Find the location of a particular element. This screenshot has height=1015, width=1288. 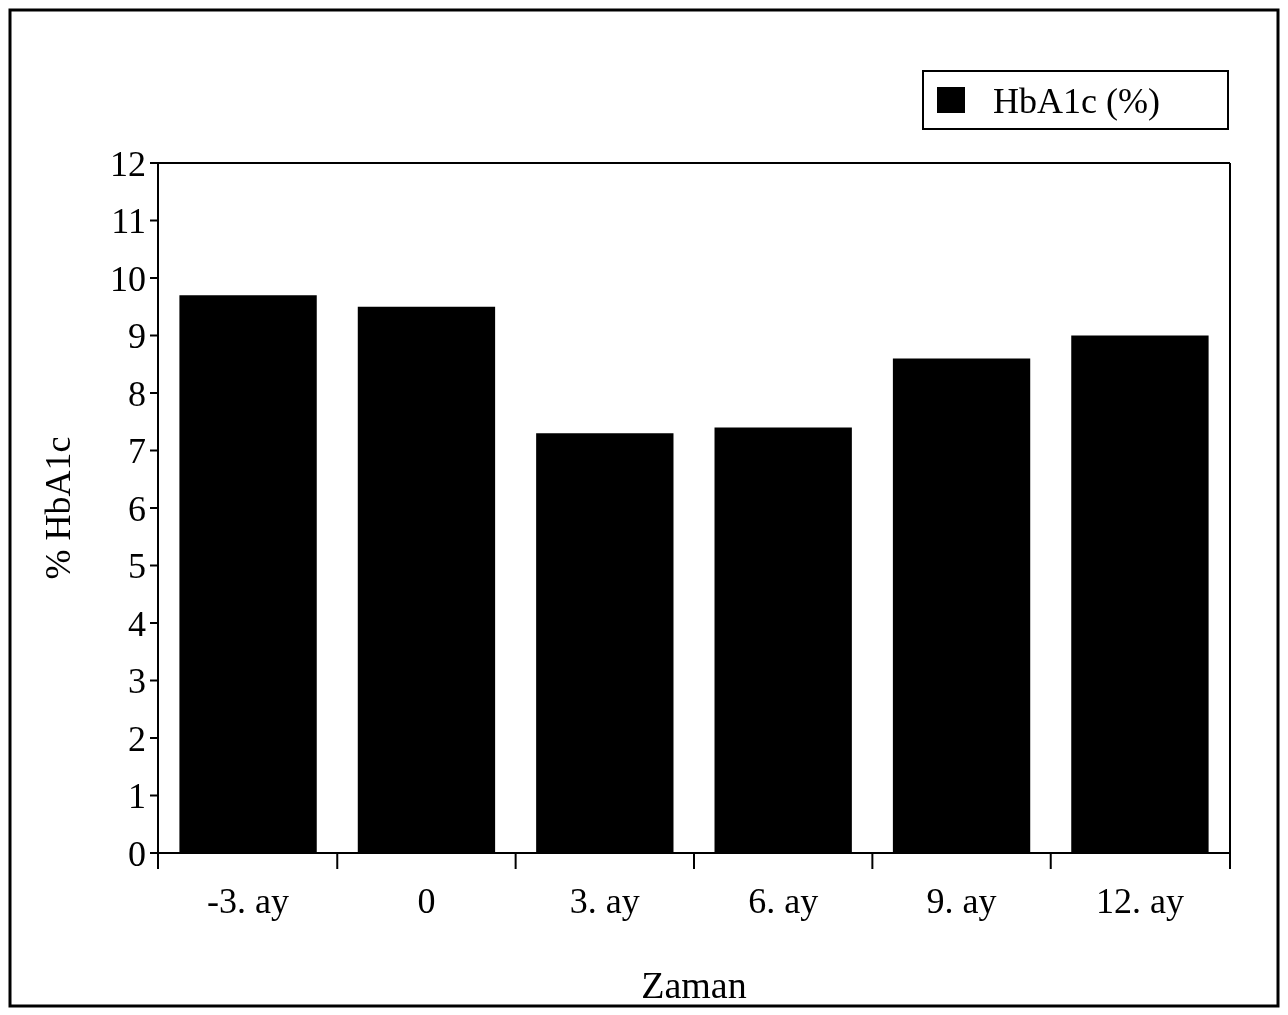

y-tick-label: 7 is located at coordinates (137, 451).